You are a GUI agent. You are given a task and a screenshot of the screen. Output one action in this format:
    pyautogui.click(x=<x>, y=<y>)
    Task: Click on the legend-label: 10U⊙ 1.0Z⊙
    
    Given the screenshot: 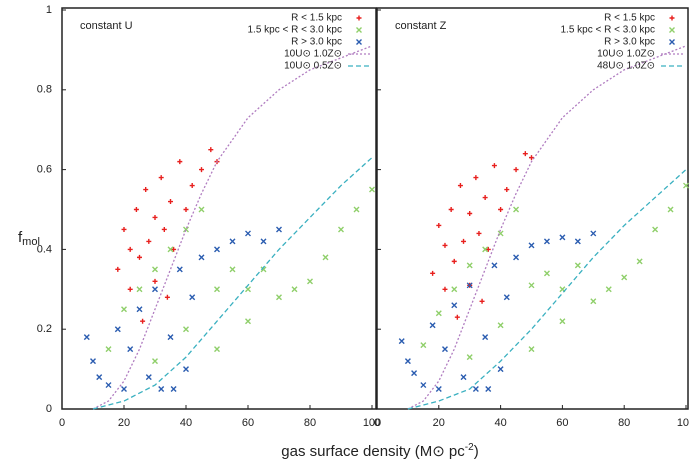 What is the action you would take?
    pyautogui.click(x=313, y=54)
    